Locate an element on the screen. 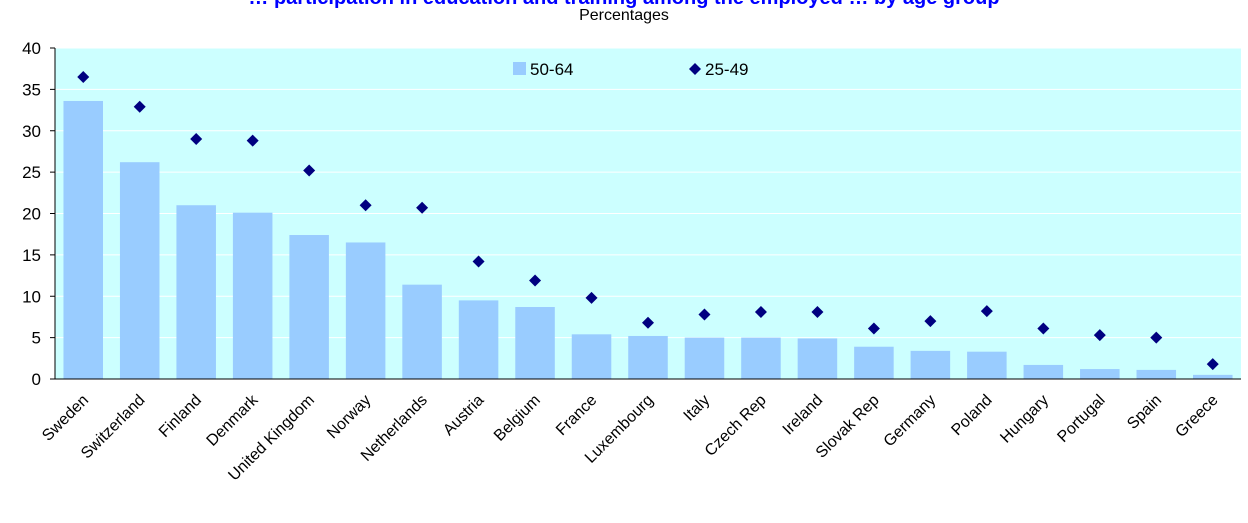 This screenshot has width=1248, height=523. x-tick-label: Sweden is located at coordinates (65, 418).